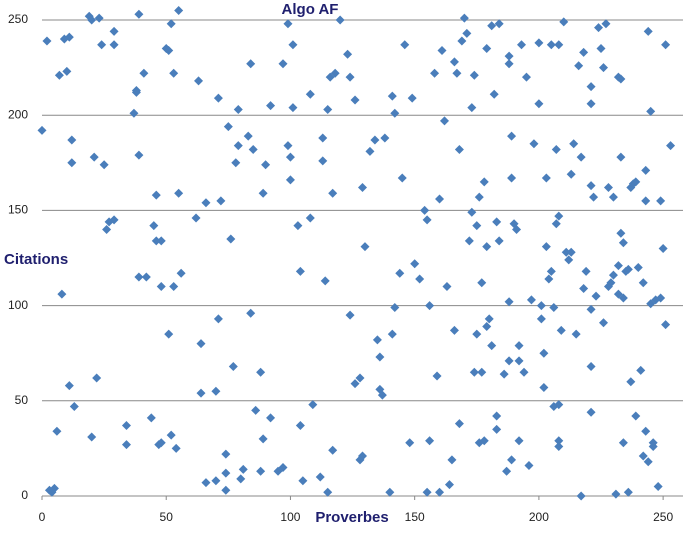 This screenshot has height=535, width=683. Describe the element at coordinates (36, 259) in the screenshot. I see `y-axis-label: Citations` at that location.